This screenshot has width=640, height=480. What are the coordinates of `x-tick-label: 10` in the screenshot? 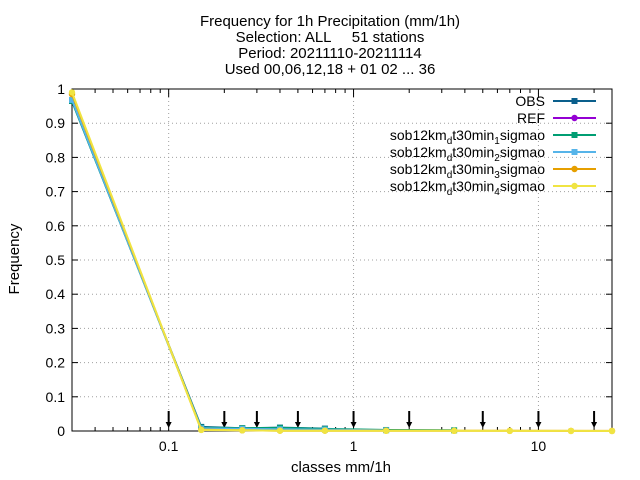 It's located at (539, 446).